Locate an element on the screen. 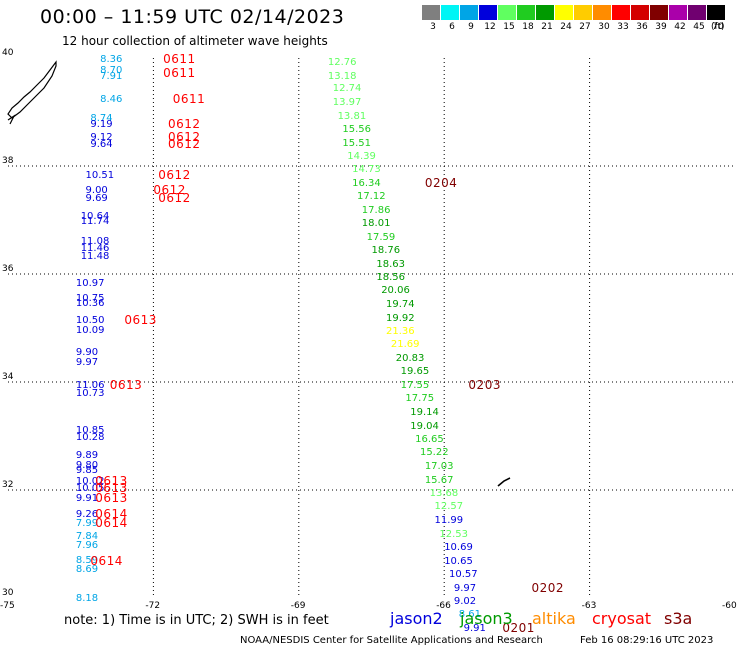  swh-value-east: 10.65 is located at coordinates (458, 561).